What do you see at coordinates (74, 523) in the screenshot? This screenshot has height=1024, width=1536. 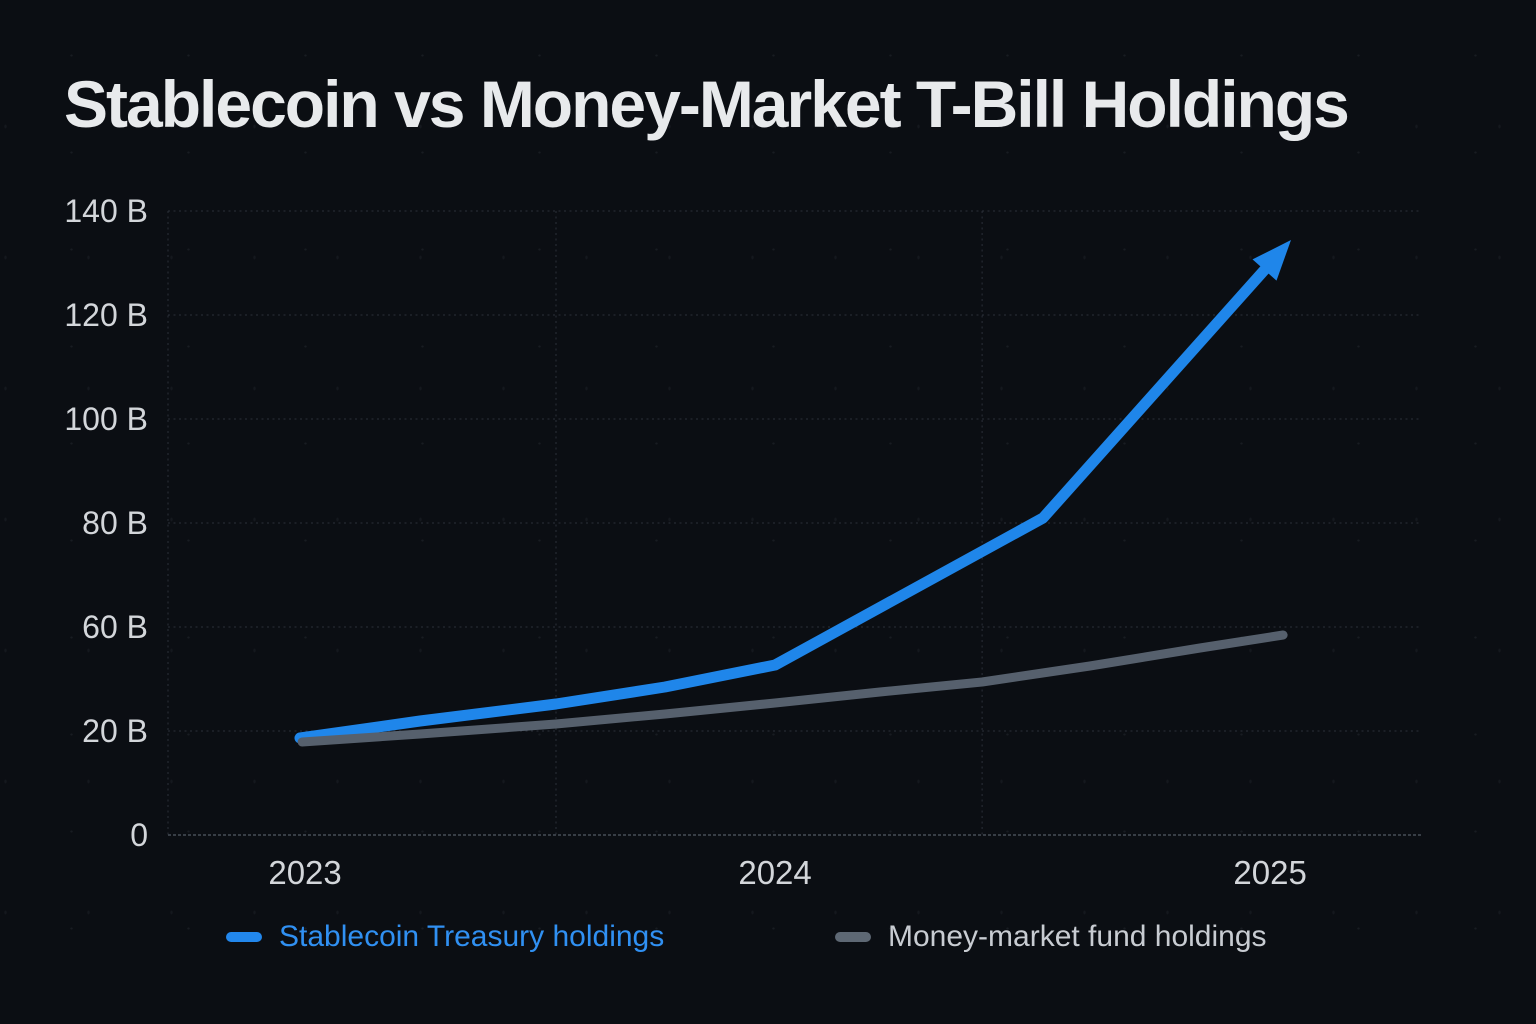 I see `y-axis-labels: 140 B 120 B 100 B 80 B 60 B 20 B 0` at bounding box center [74, 523].